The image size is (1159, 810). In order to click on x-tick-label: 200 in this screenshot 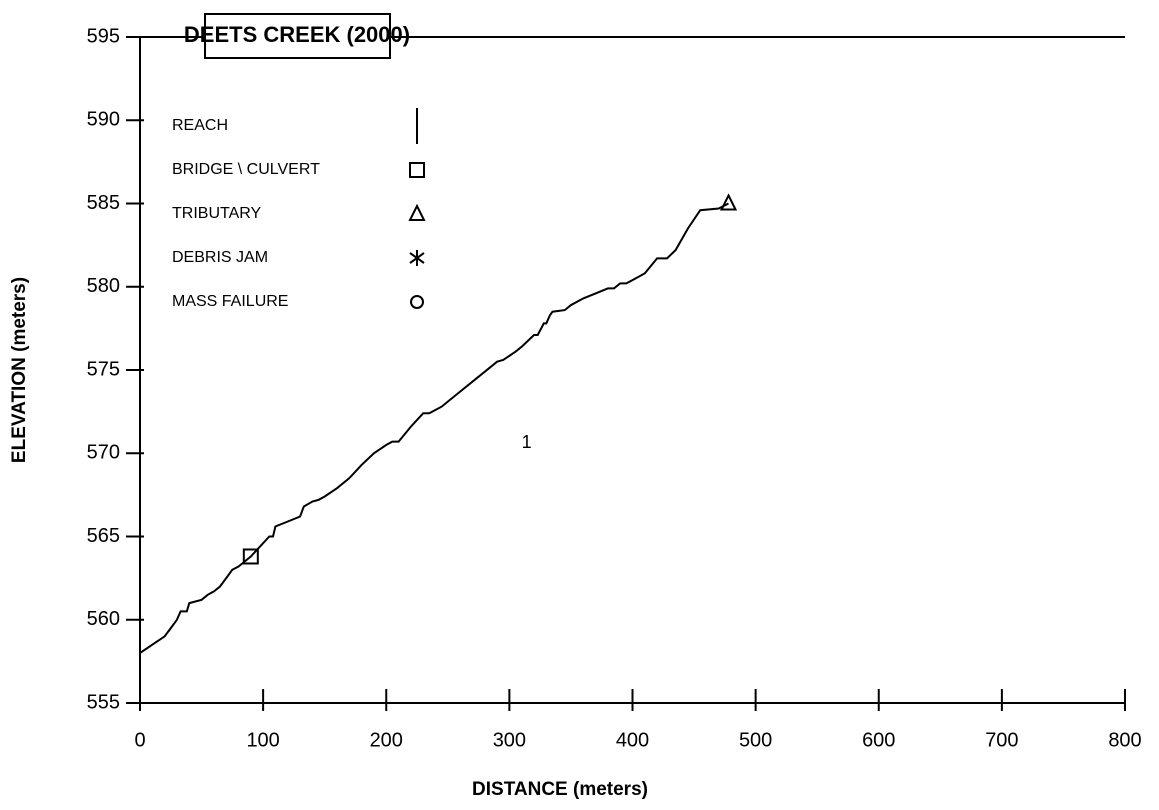, I will do `click(386, 740)`.